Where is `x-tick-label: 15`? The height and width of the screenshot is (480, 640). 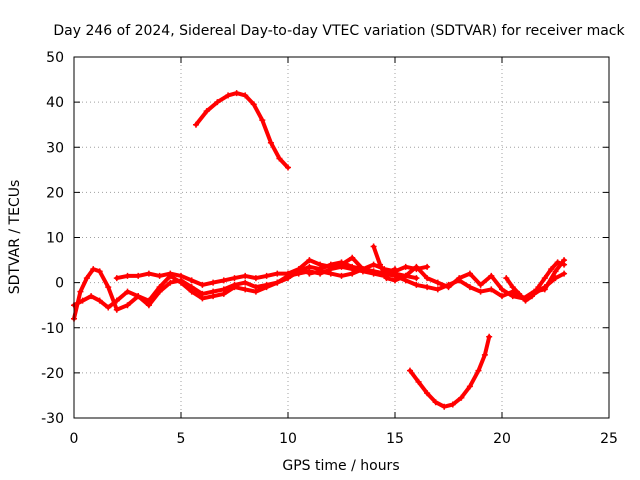 x-tick-label: 15 is located at coordinates (395, 439).